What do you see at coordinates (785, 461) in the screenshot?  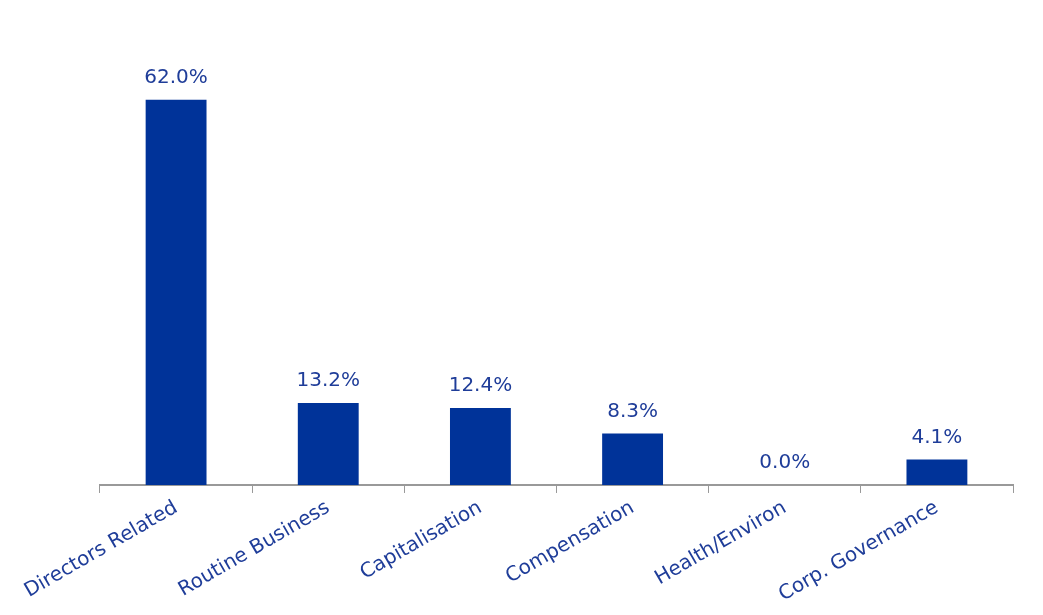 I see `data-label: 0.0%` at bounding box center [785, 461].